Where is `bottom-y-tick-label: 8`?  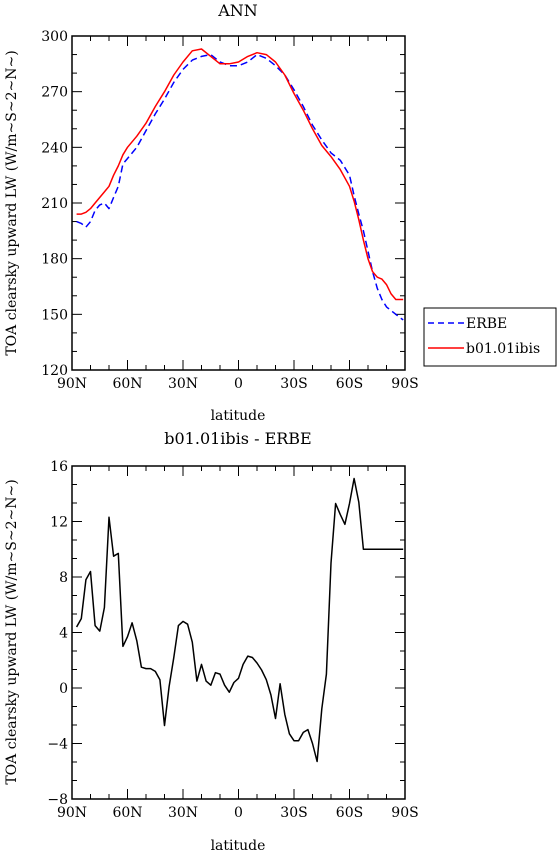
bottom-y-tick-label: 8 is located at coordinates (63, 578).